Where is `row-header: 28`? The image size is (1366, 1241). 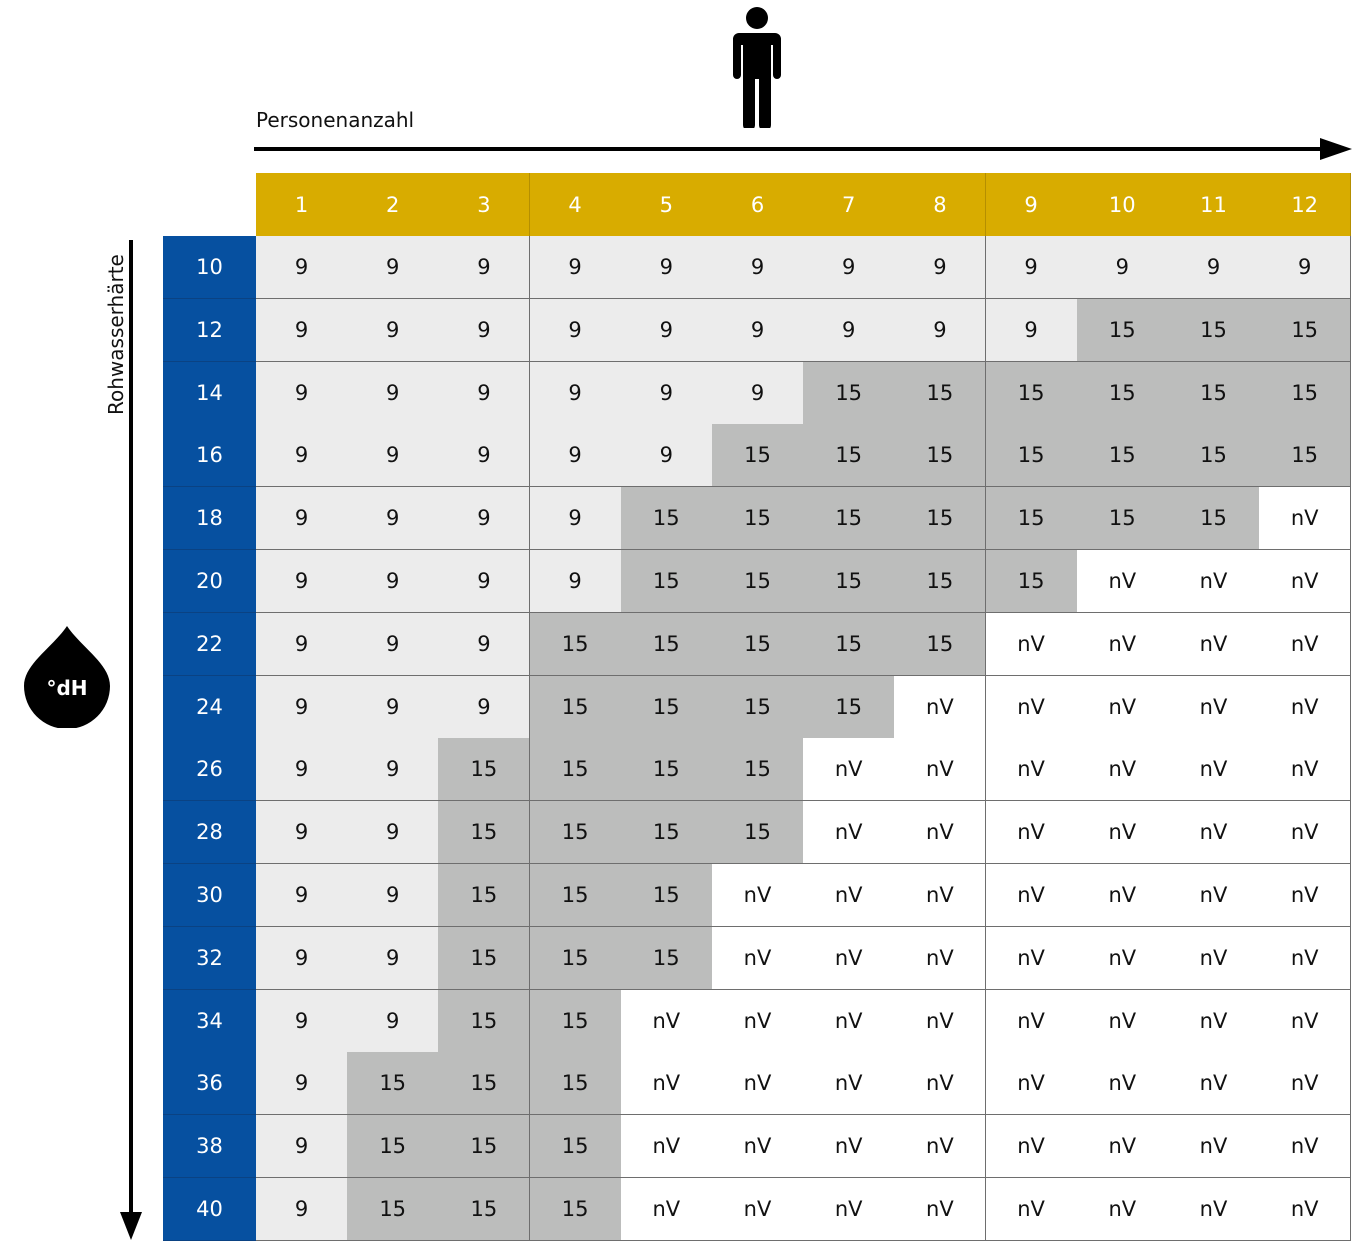 row-header: 28 is located at coordinates (209, 833).